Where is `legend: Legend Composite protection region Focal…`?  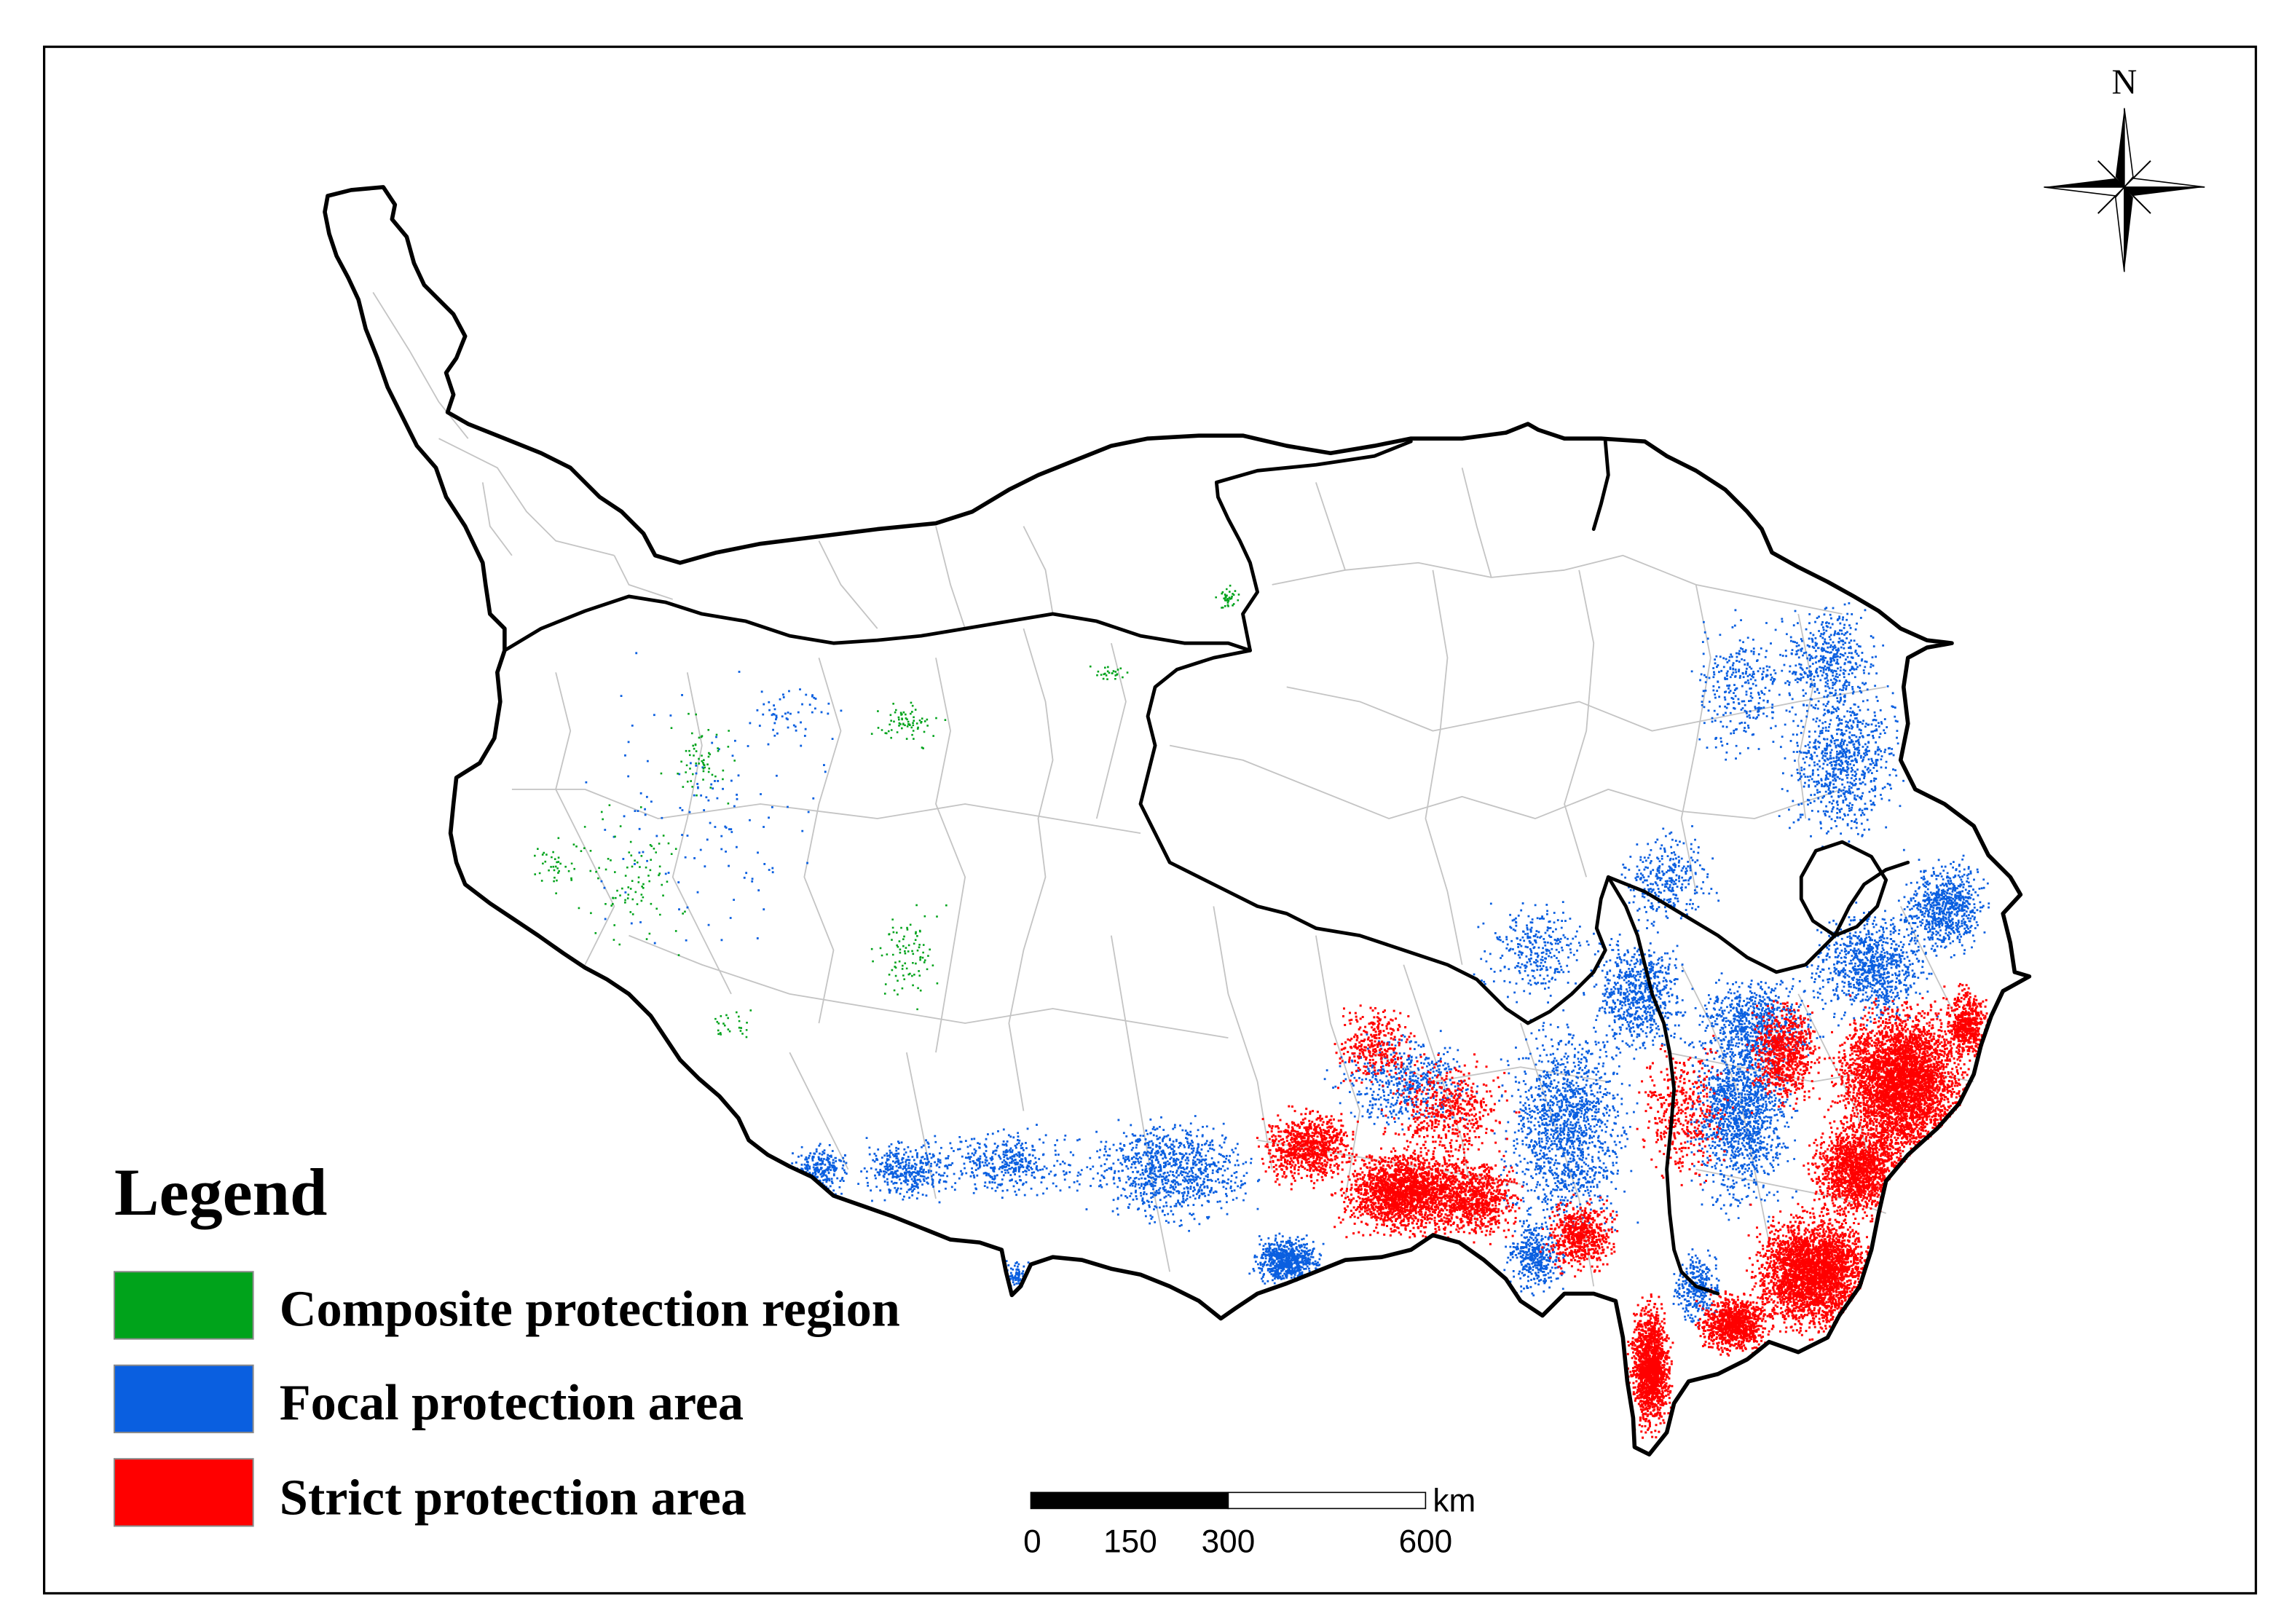
legend: Legend Composite protection region Focal… is located at coordinates (506, 1341).